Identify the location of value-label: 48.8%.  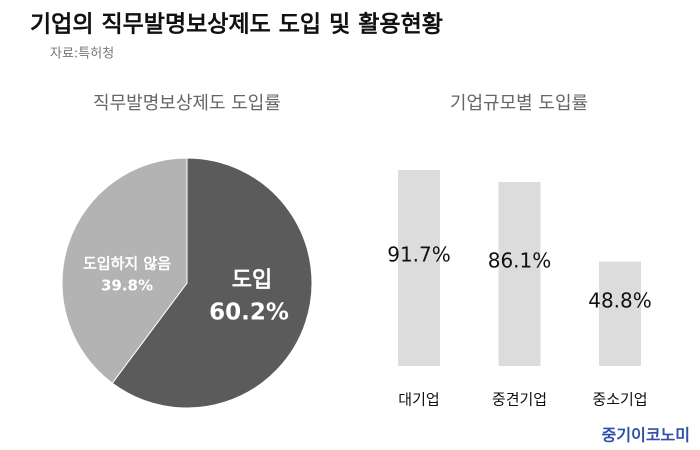
(620, 300).